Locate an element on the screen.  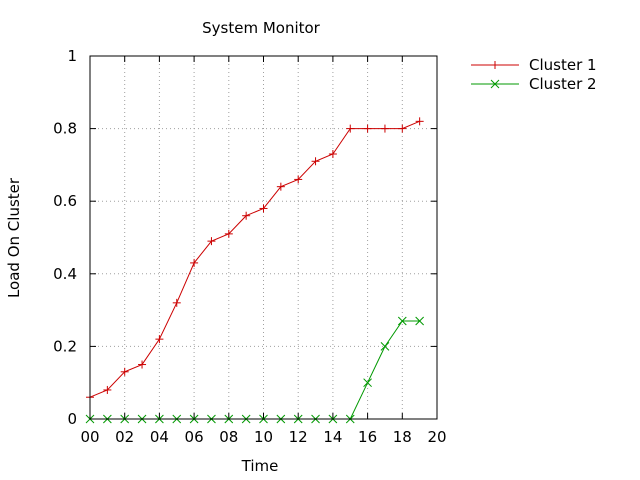
legend-item-cluster-1: Cluster 1 is located at coordinates (534, 65).